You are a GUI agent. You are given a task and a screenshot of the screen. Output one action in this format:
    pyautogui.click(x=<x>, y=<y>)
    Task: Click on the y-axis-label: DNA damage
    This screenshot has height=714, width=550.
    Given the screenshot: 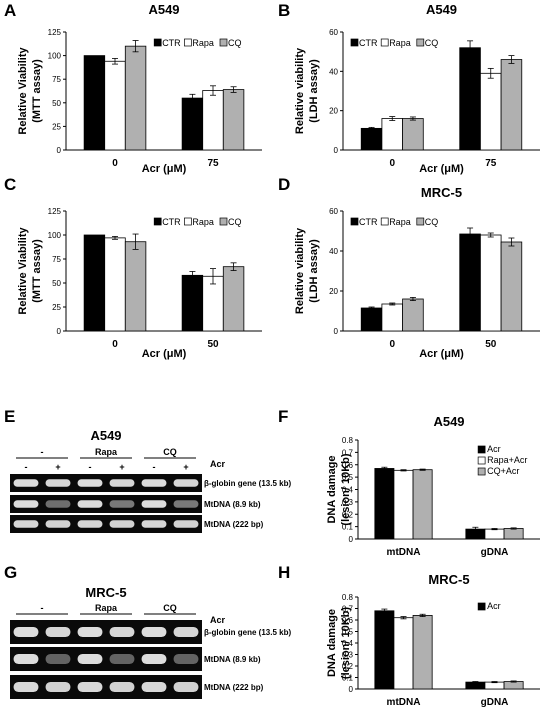 What is the action you would take?
    pyautogui.click(x=332, y=489)
    